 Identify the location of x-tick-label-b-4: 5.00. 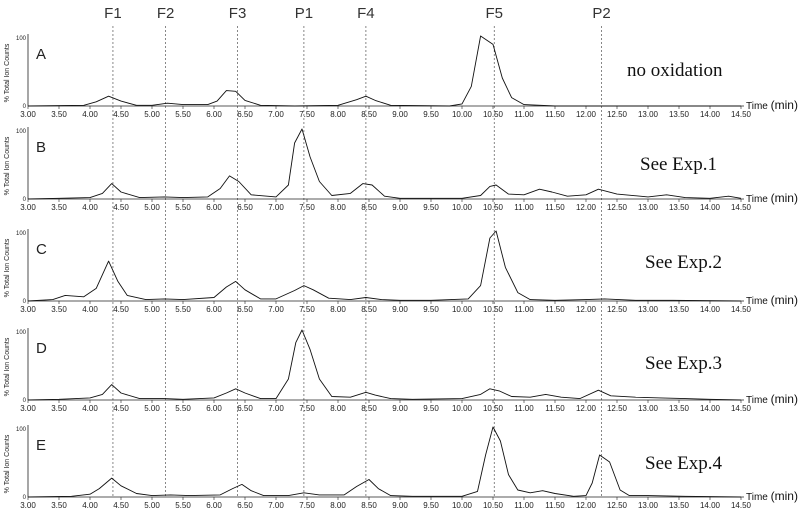
(152, 207).